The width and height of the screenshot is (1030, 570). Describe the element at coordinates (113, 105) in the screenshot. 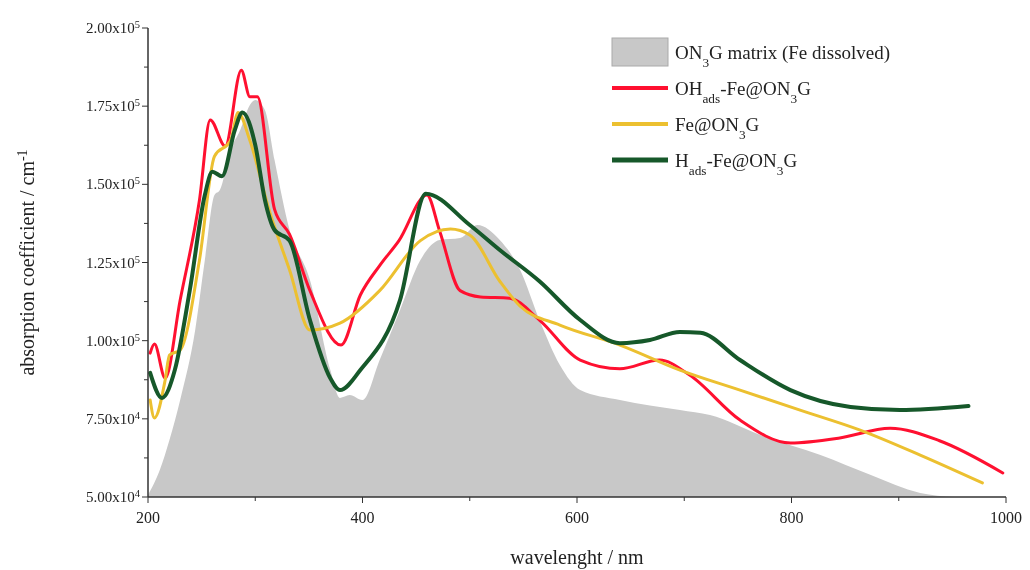

I see `y-tick-label: 1.75x10$^{5}$` at that location.